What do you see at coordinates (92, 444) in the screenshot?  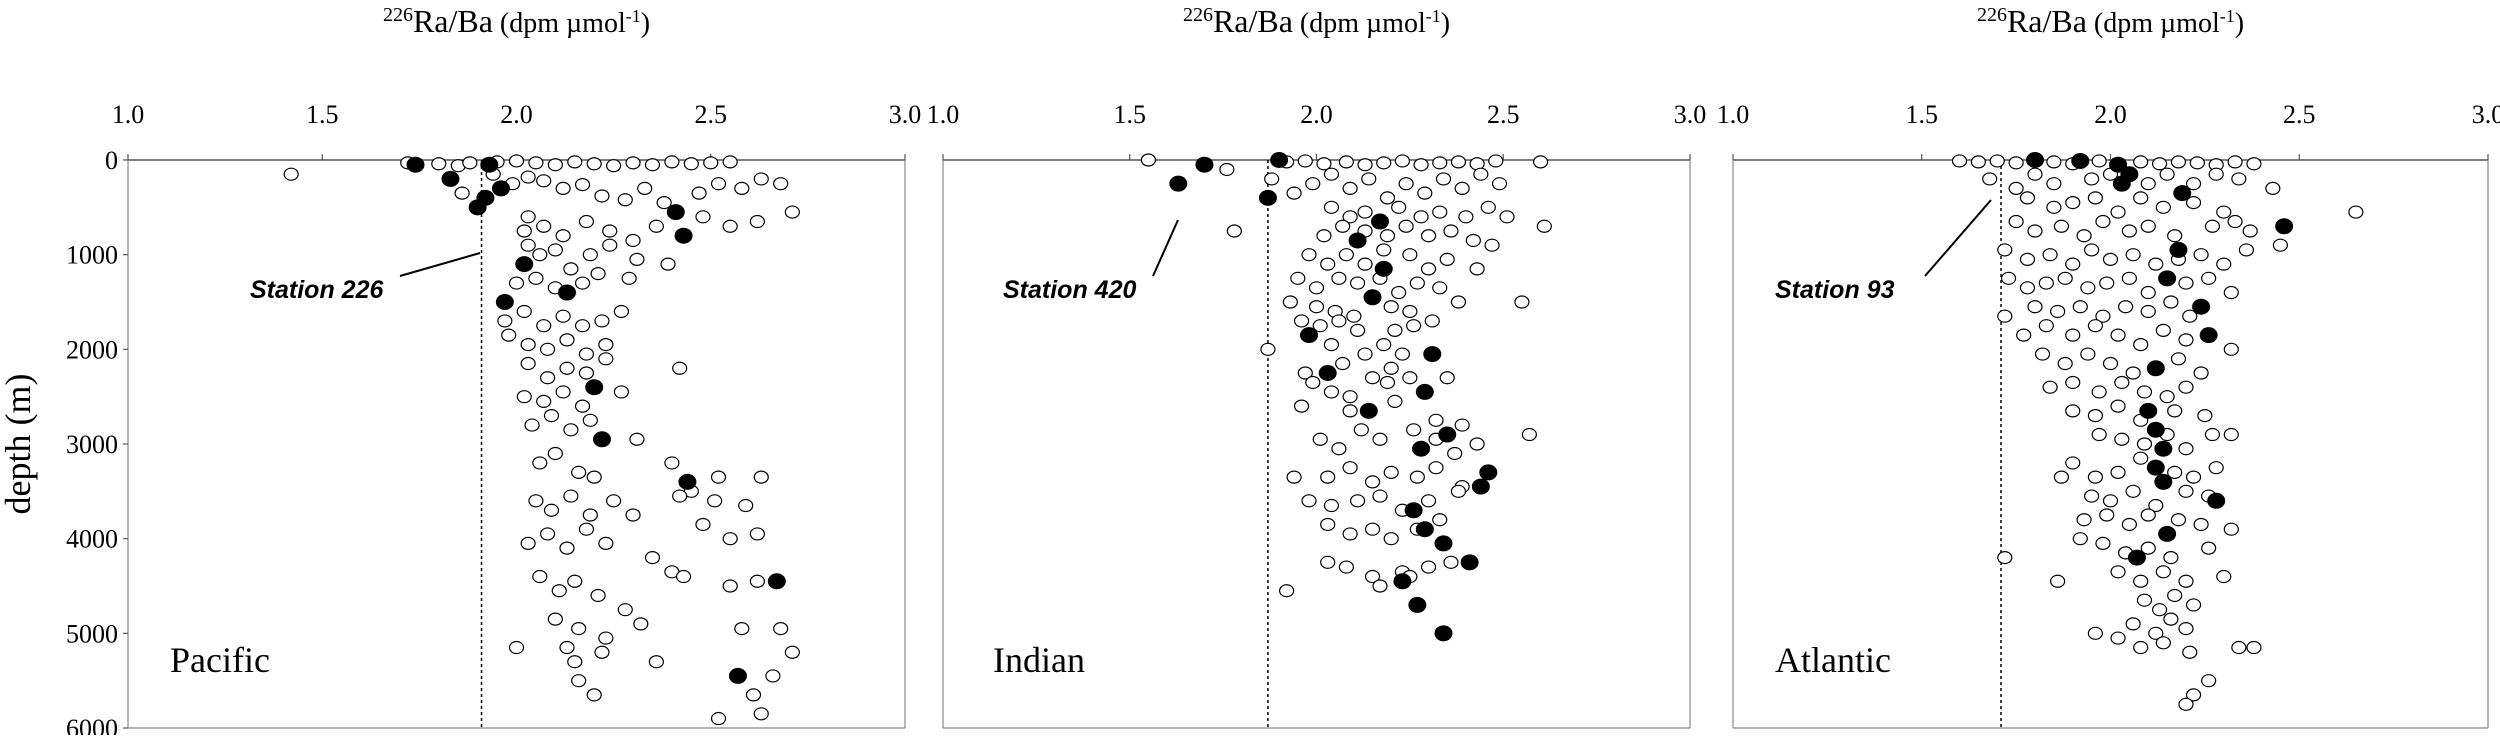 I see `y-tick-label: 3000` at bounding box center [92, 444].